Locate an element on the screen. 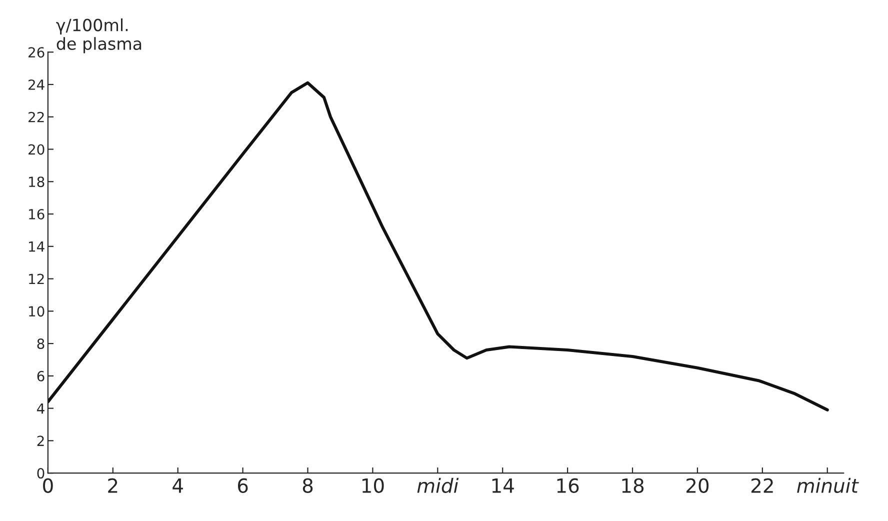 The width and height of the screenshot is (888, 521). x-tick-label: 18 is located at coordinates (633, 485).